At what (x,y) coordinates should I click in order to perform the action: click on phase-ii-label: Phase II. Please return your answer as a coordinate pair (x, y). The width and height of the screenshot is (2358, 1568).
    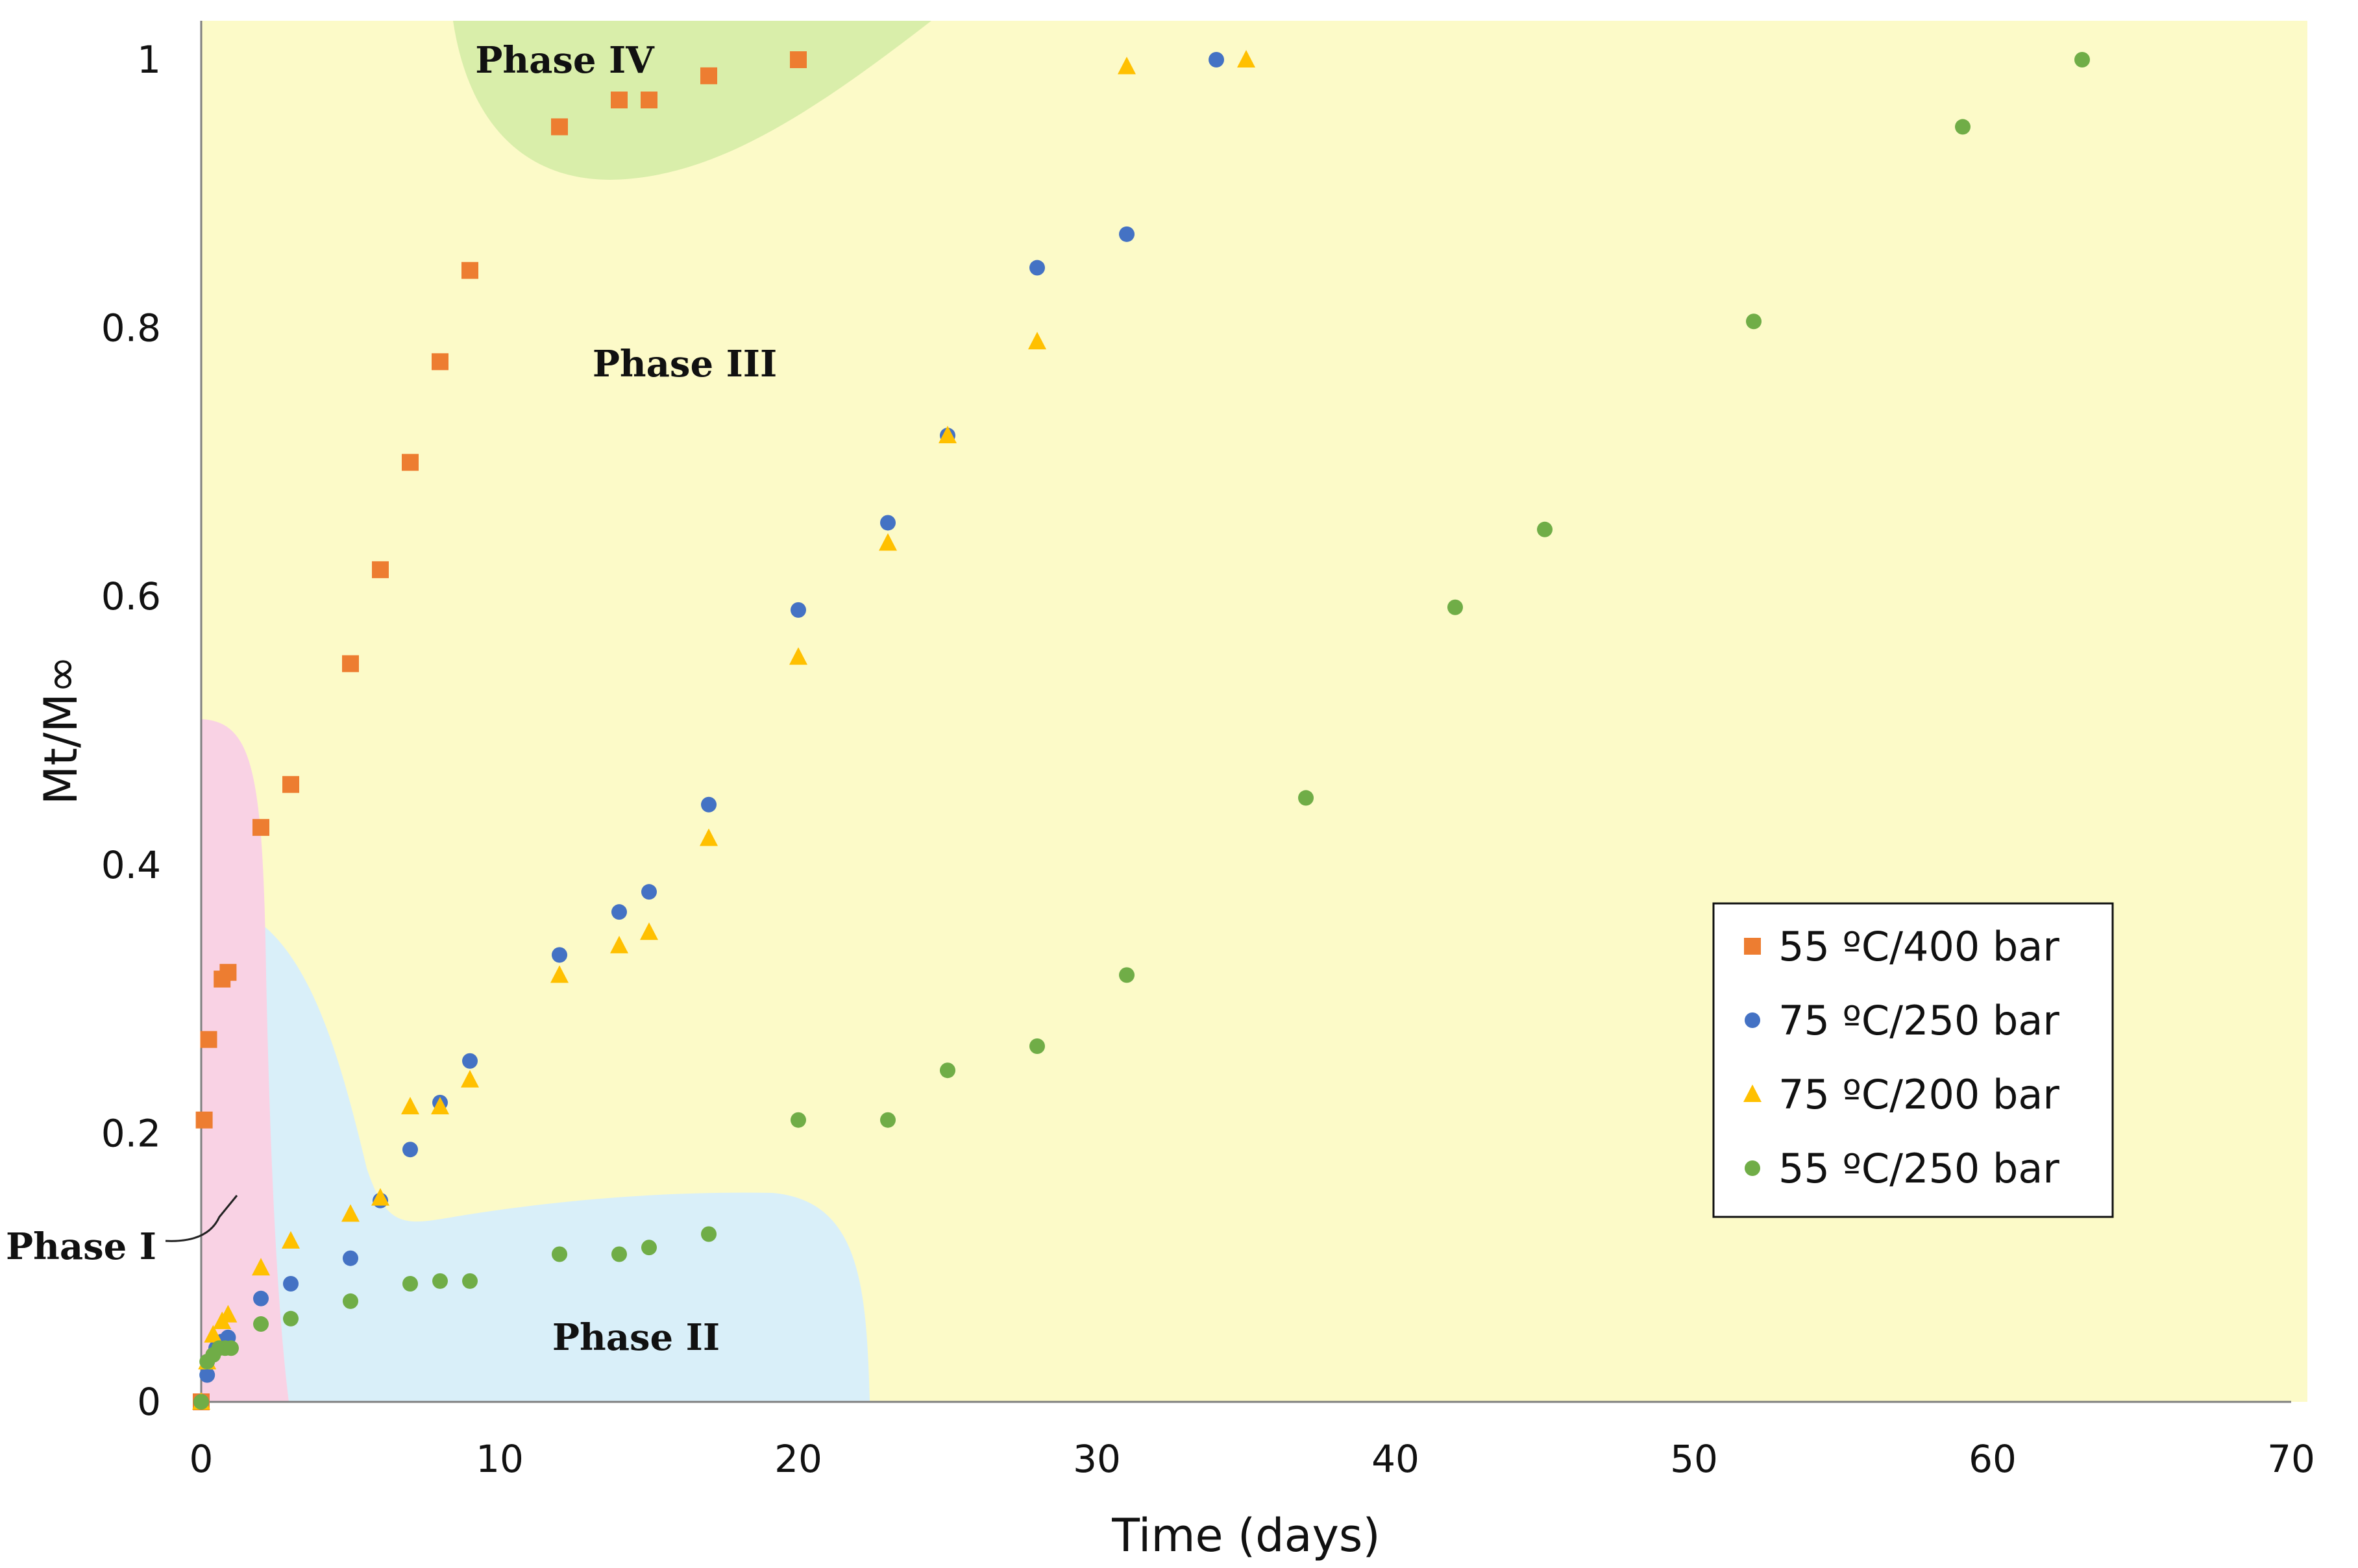
    Looking at the image, I should click on (636, 1337).